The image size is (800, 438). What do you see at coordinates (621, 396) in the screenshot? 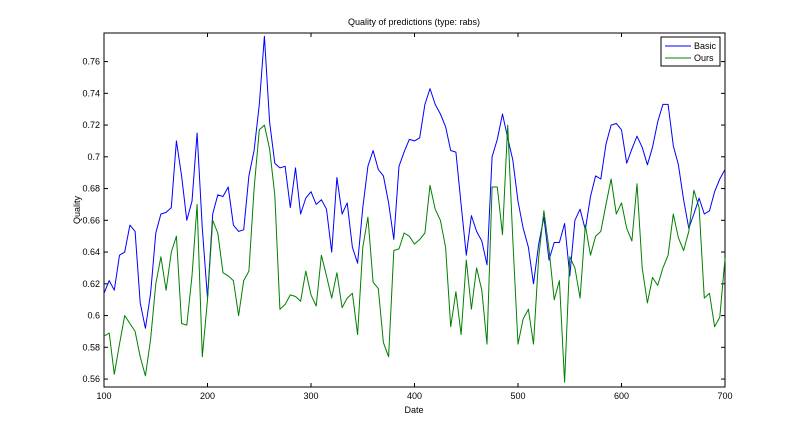
I see `x-tick-label: 600` at bounding box center [621, 396].